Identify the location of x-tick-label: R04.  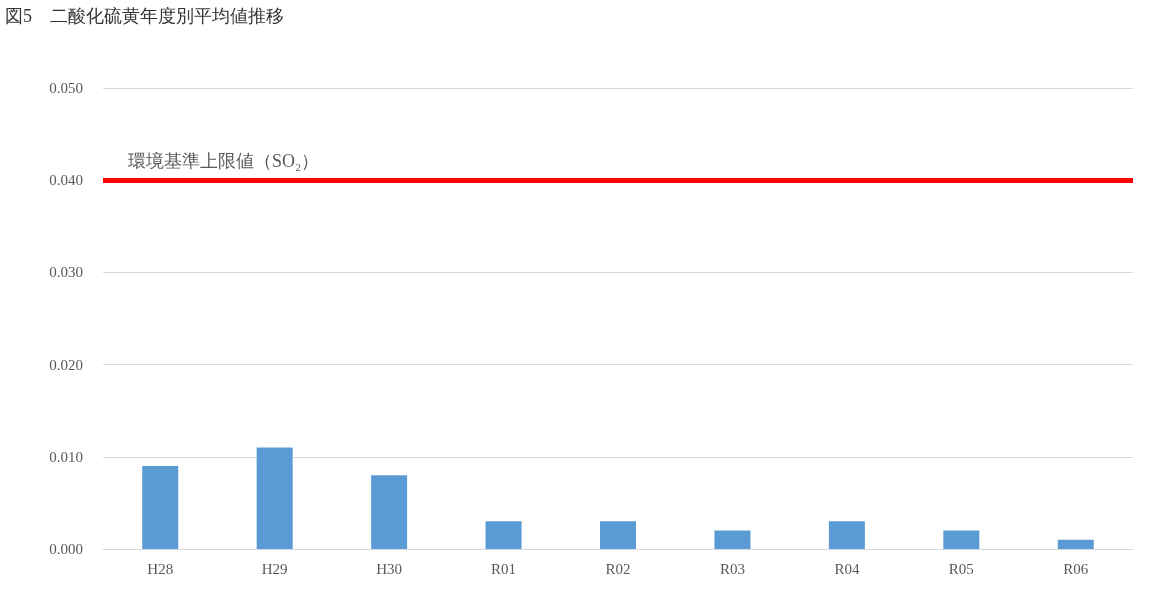
(847, 568).